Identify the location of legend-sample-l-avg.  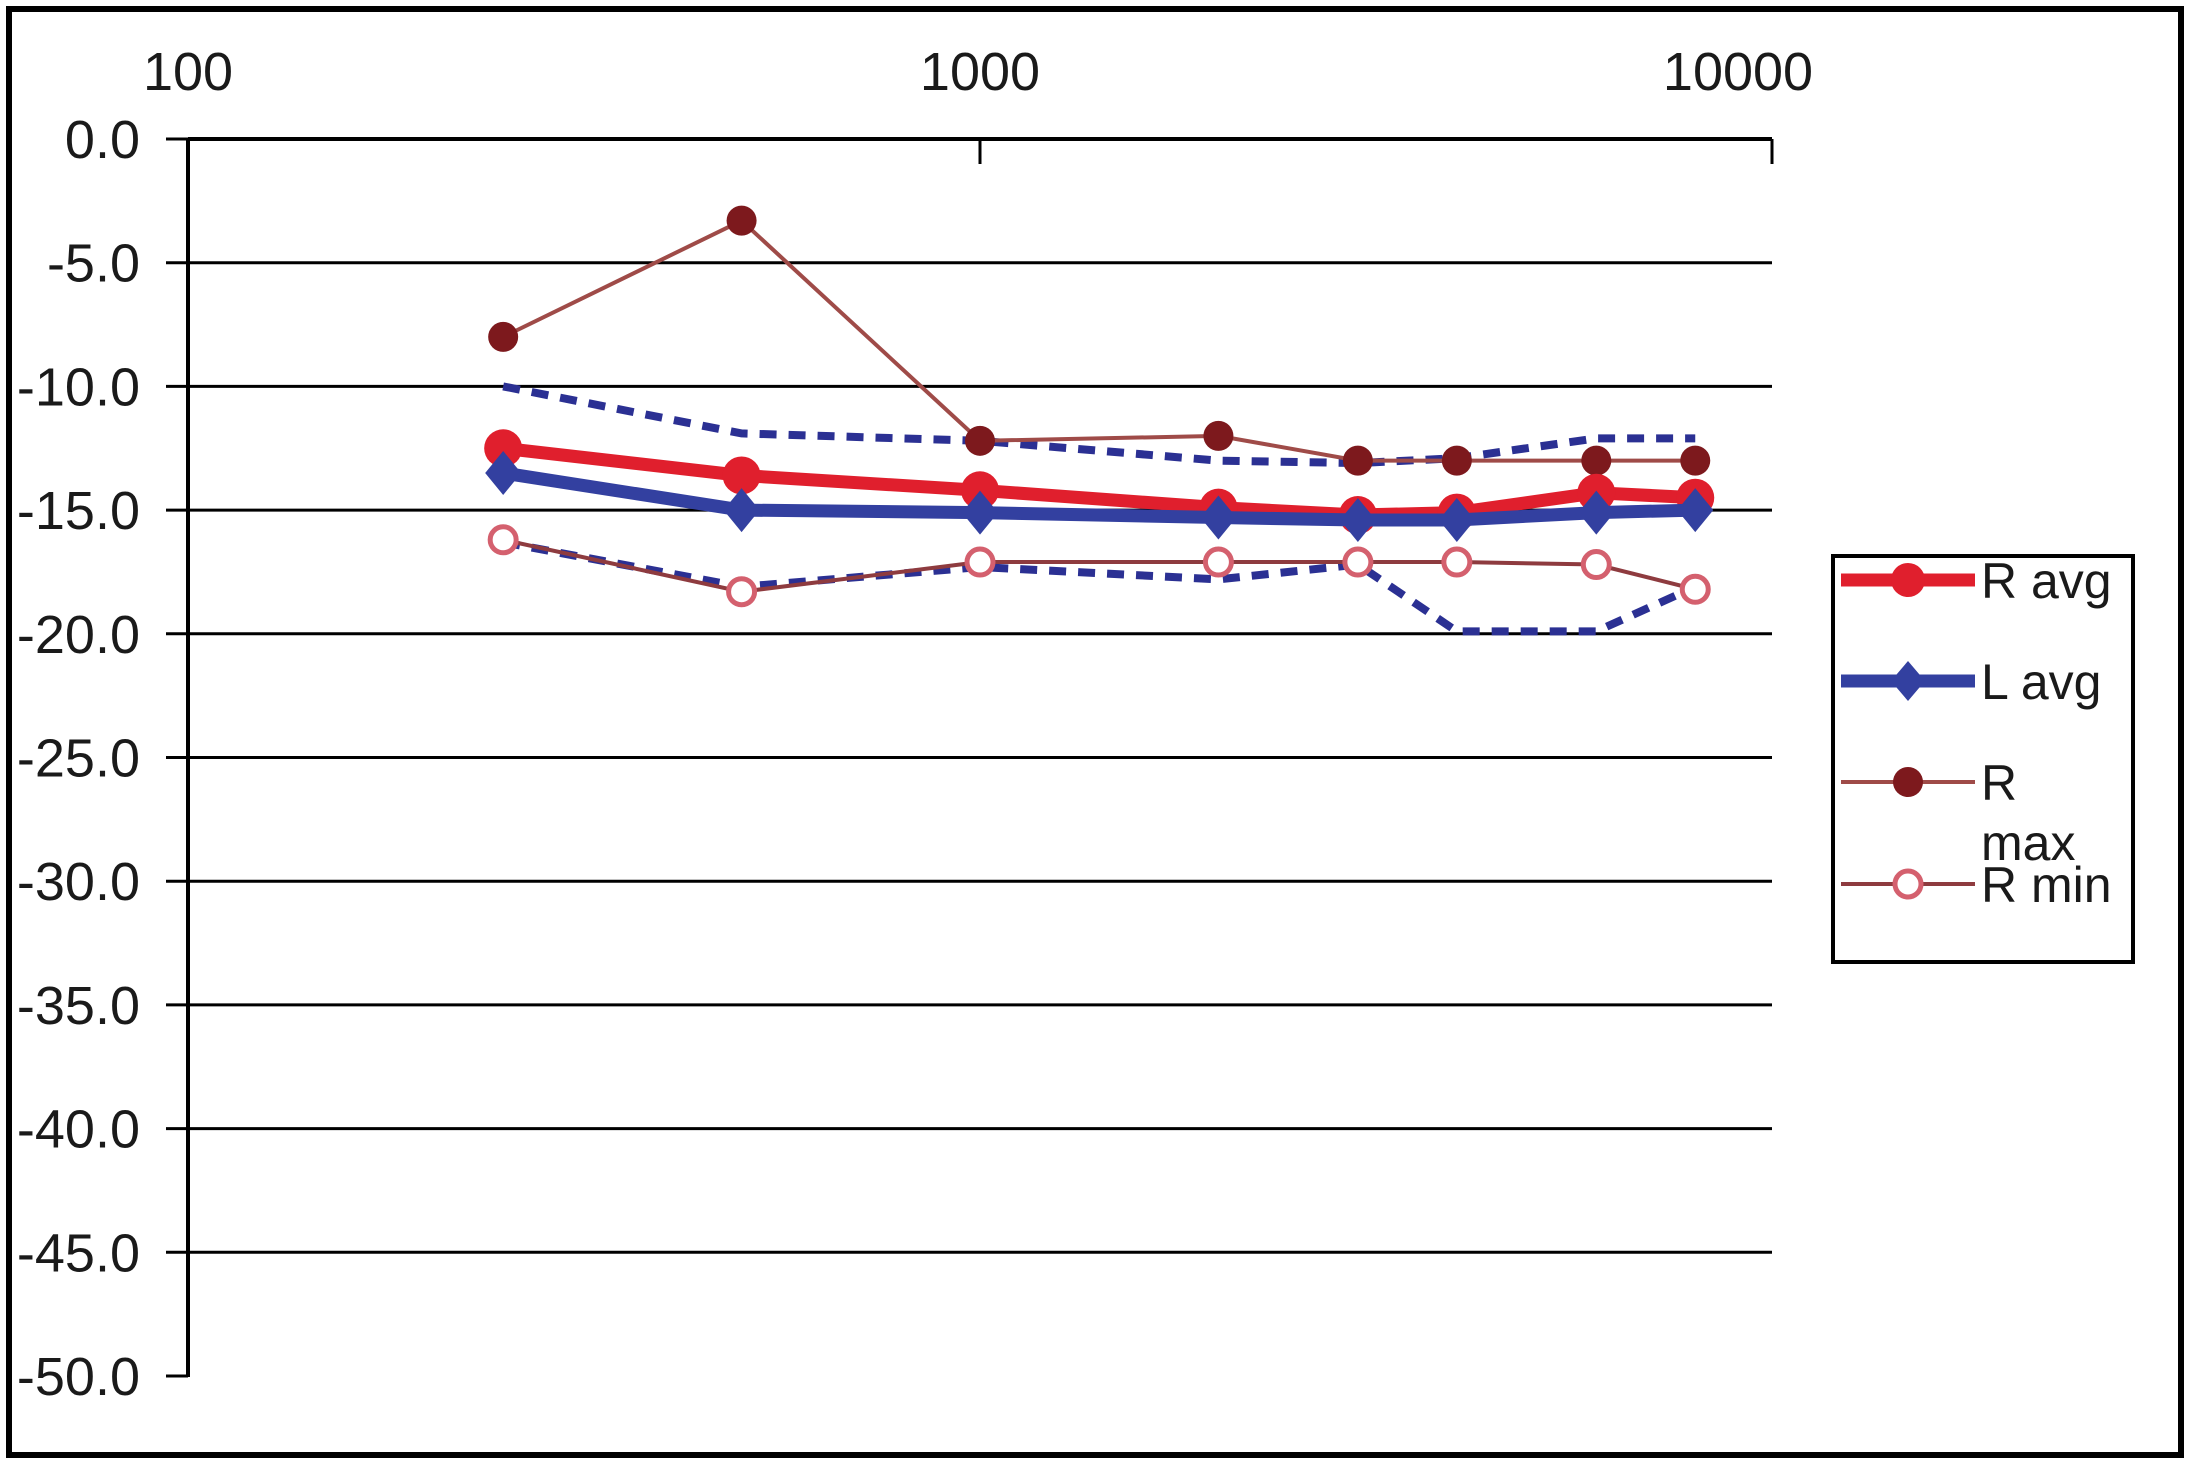
(1908, 681).